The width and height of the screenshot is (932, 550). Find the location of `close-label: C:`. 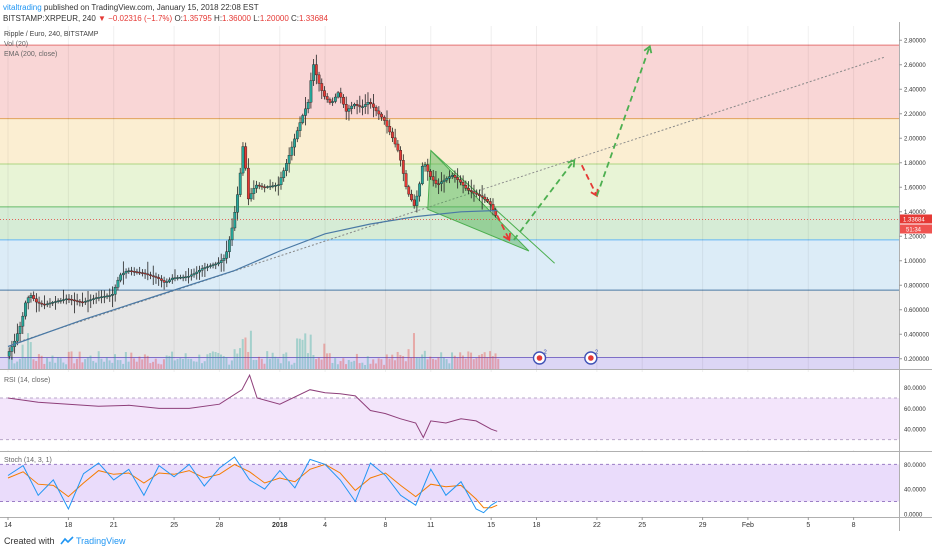

close-label: C: is located at coordinates (295, 18).